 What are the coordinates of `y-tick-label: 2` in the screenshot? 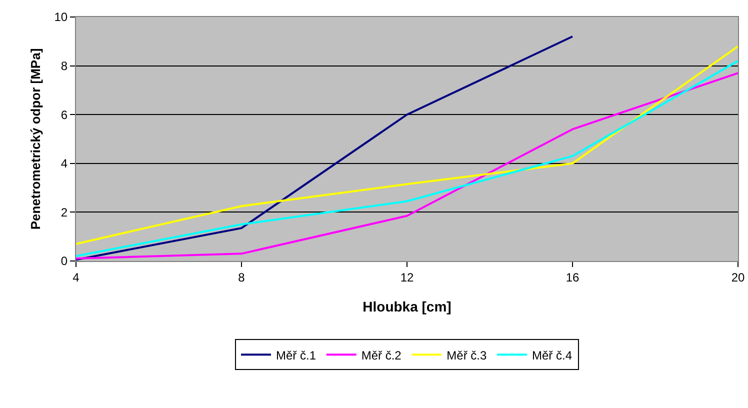 It's located at (64, 212).